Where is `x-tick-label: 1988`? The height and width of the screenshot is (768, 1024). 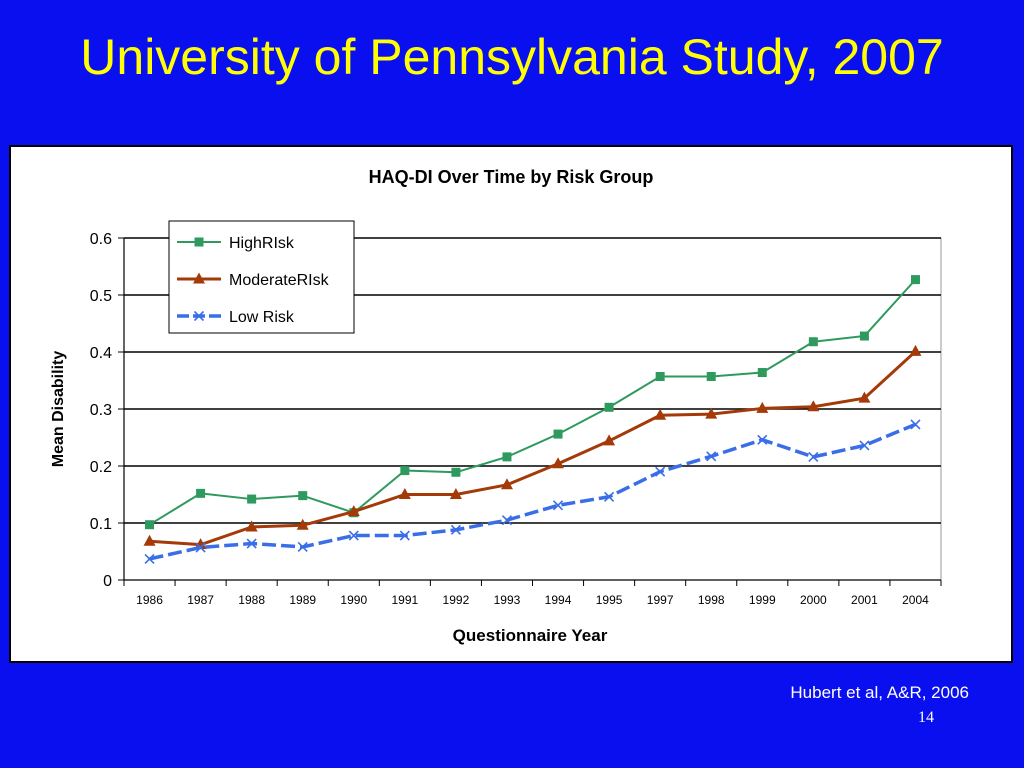
x-tick-label: 1988 is located at coordinates (251, 600).